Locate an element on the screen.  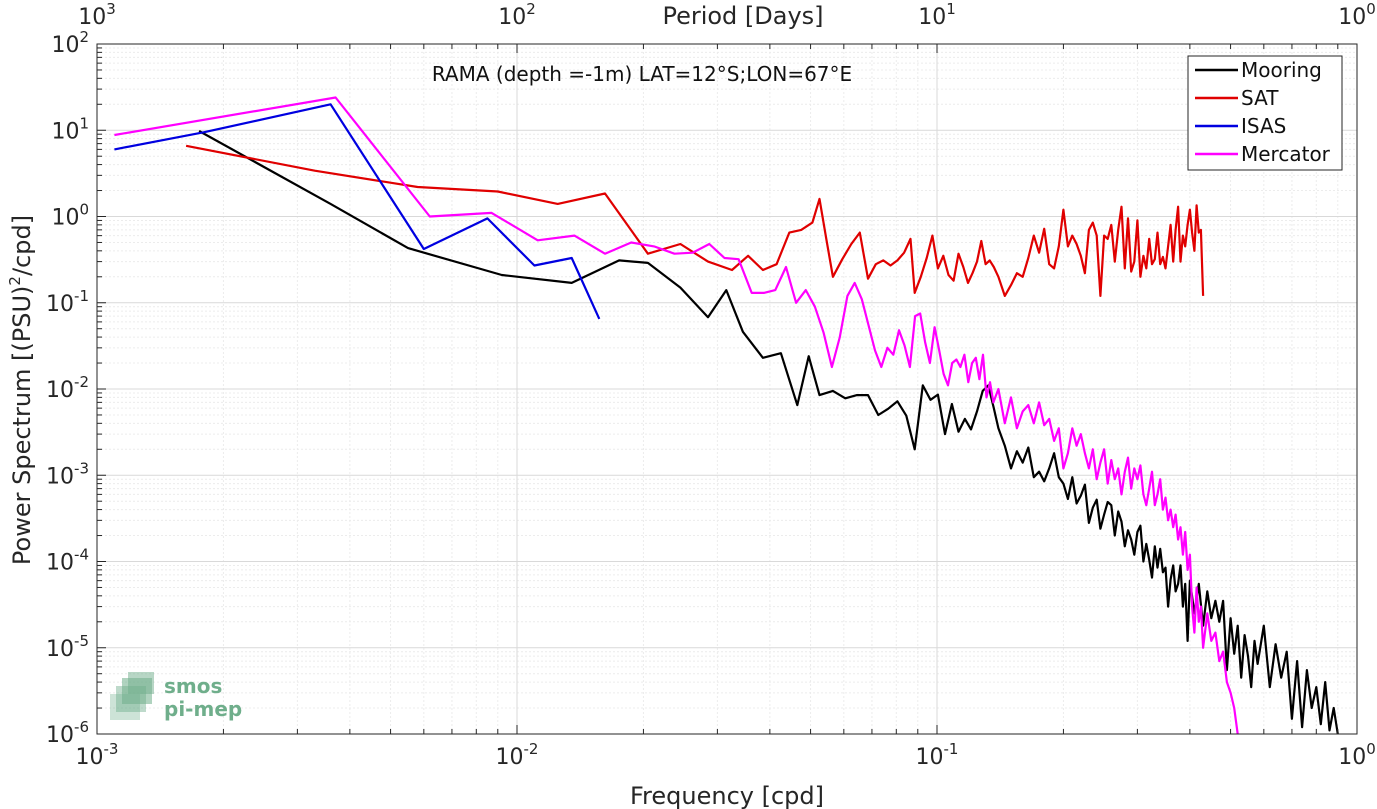
top-tick-label: 10³ is located at coordinates (97, 15).